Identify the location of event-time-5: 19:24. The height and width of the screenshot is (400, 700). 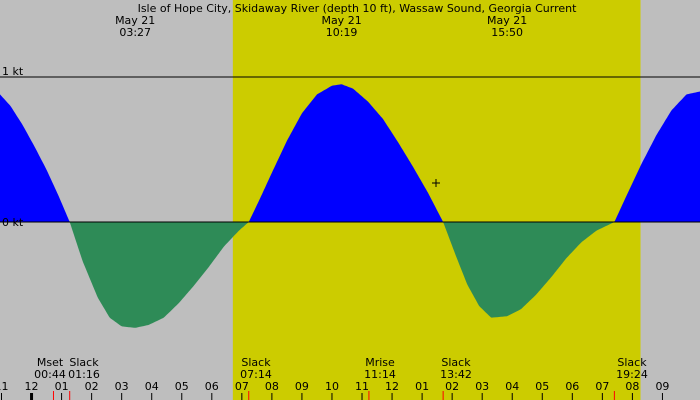
(632, 374).